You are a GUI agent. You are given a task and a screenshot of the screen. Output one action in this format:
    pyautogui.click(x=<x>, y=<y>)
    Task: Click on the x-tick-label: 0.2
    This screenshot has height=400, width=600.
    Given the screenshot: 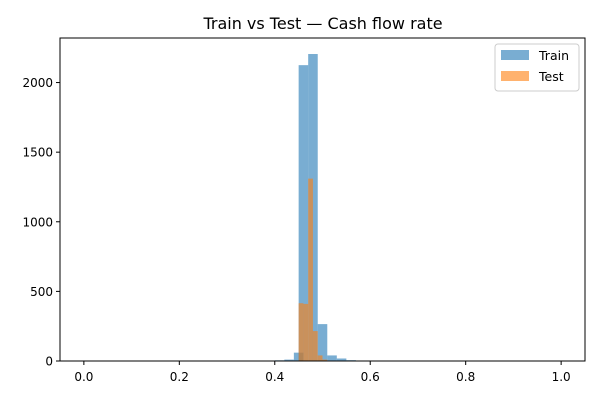 What is the action you would take?
    pyautogui.click(x=179, y=377)
    